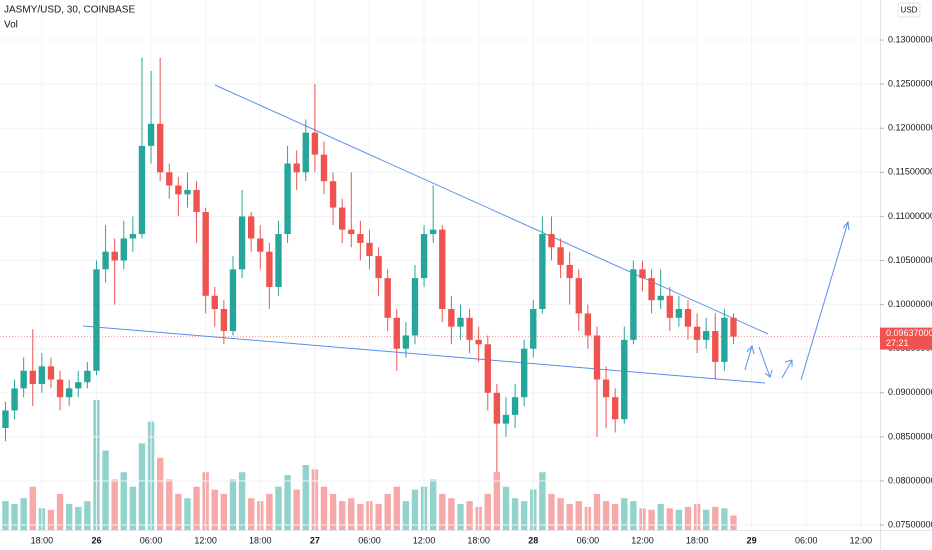 The height and width of the screenshot is (550, 932). Describe the element at coordinates (96, 540) in the screenshot. I see `x-tick-label: 26` at that location.